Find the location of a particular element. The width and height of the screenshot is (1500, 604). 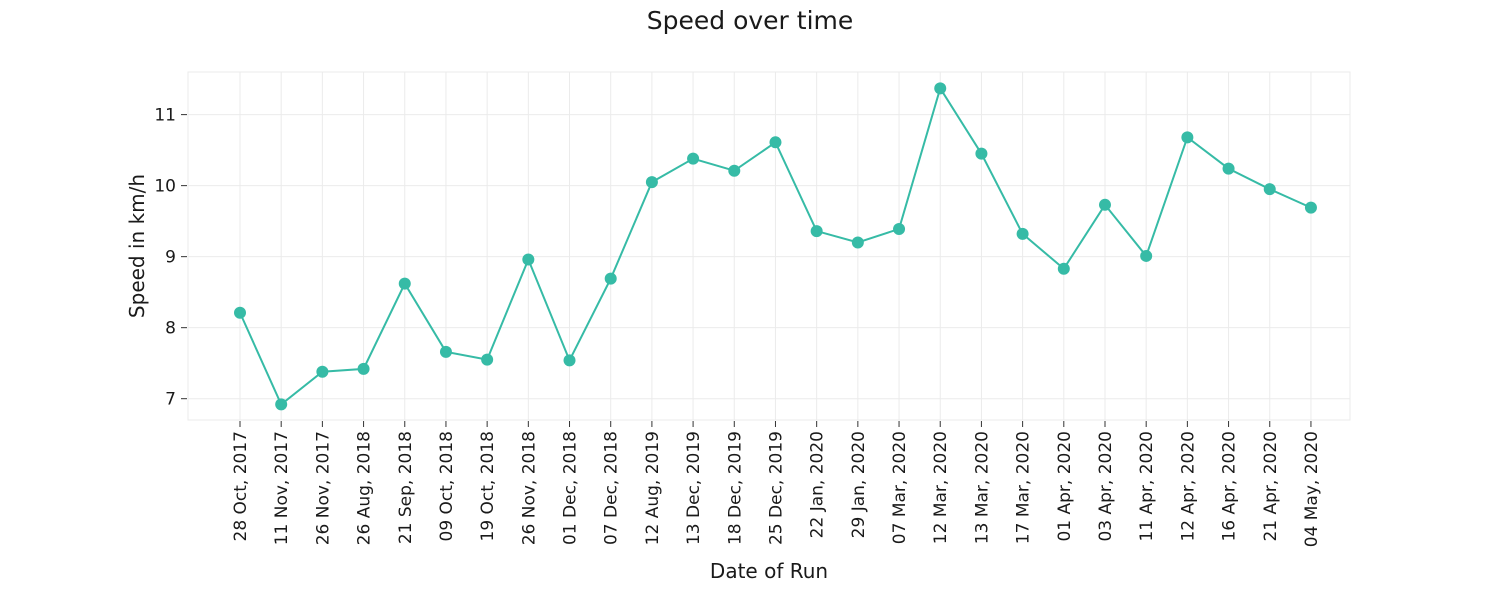

x-tick-label: 12 Aug, 2019 is located at coordinates (653, 488).